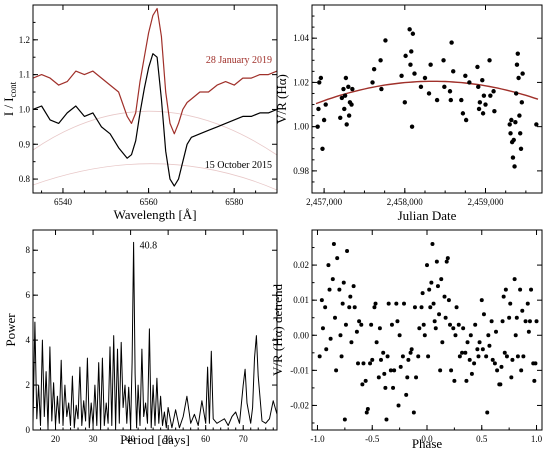 The image size is (550, 453). Describe the element at coordinates (427, 215) in the screenshot. I see `x-axis-label: Julian Date` at that location.